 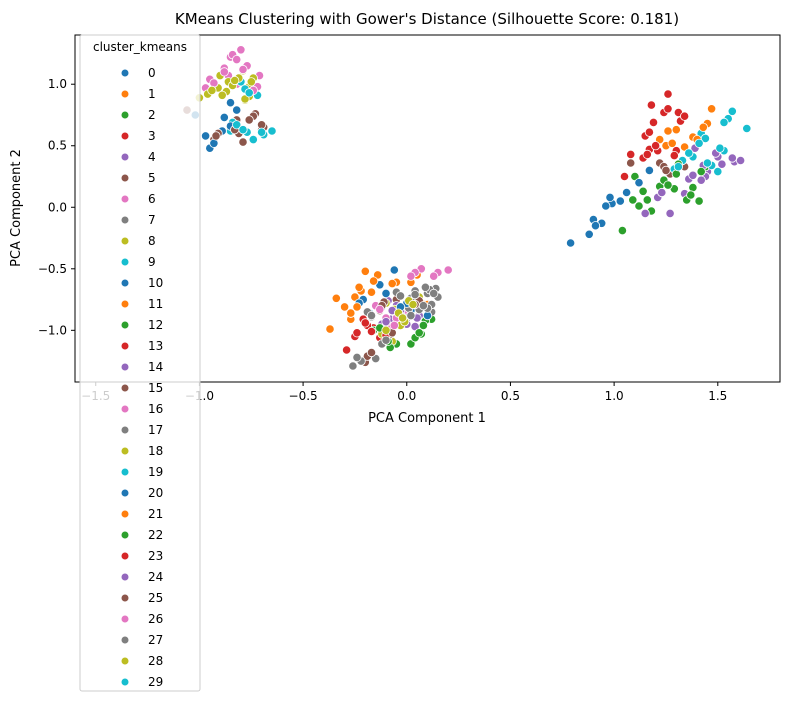 I want to click on legend-label: 29, so click(x=155, y=682).